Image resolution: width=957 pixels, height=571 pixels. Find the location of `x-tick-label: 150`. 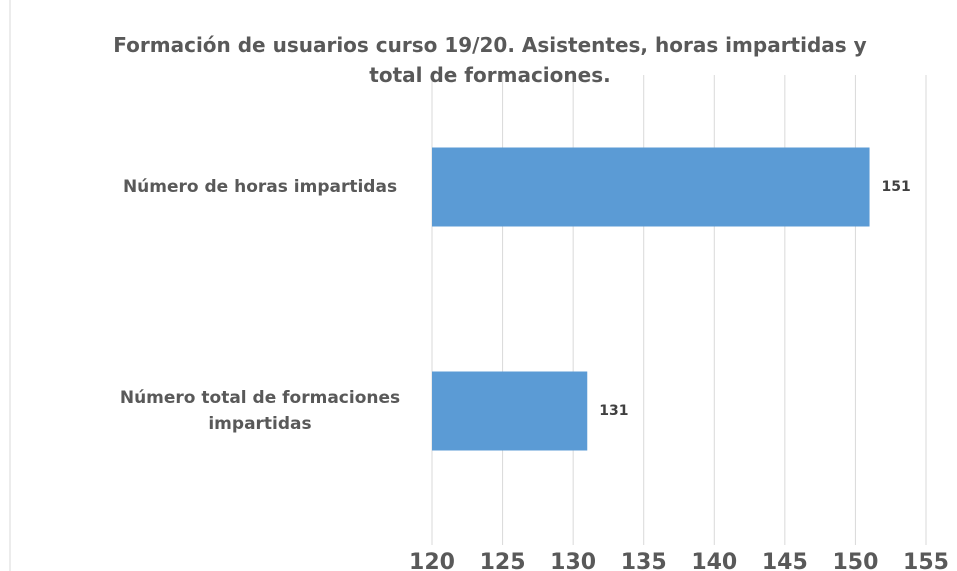

x-tick-label: 150 is located at coordinates (855, 560).